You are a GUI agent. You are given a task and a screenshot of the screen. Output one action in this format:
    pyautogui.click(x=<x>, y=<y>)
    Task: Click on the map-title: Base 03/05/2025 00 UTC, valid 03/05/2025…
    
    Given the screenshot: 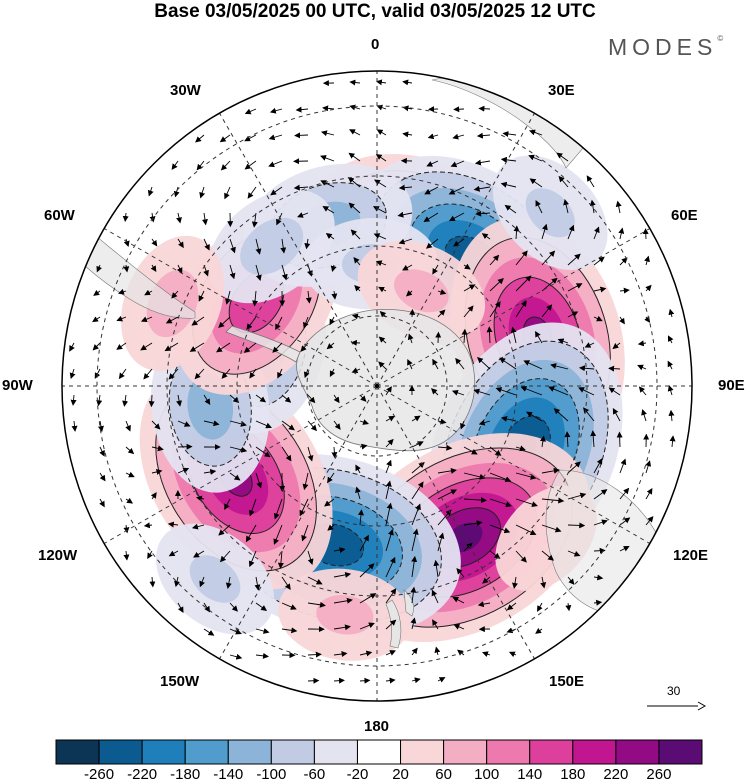 What is the action you would take?
    pyautogui.click(x=375, y=11)
    